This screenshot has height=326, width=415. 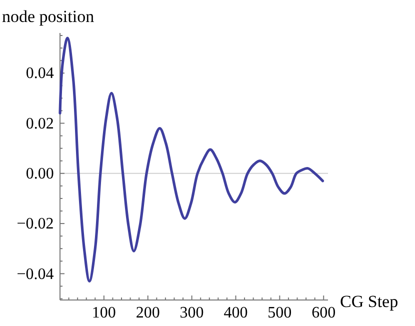 What do you see at coordinates (148, 313) in the screenshot?
I see `x-tick-label: 200` at bounding box center [148, 313].